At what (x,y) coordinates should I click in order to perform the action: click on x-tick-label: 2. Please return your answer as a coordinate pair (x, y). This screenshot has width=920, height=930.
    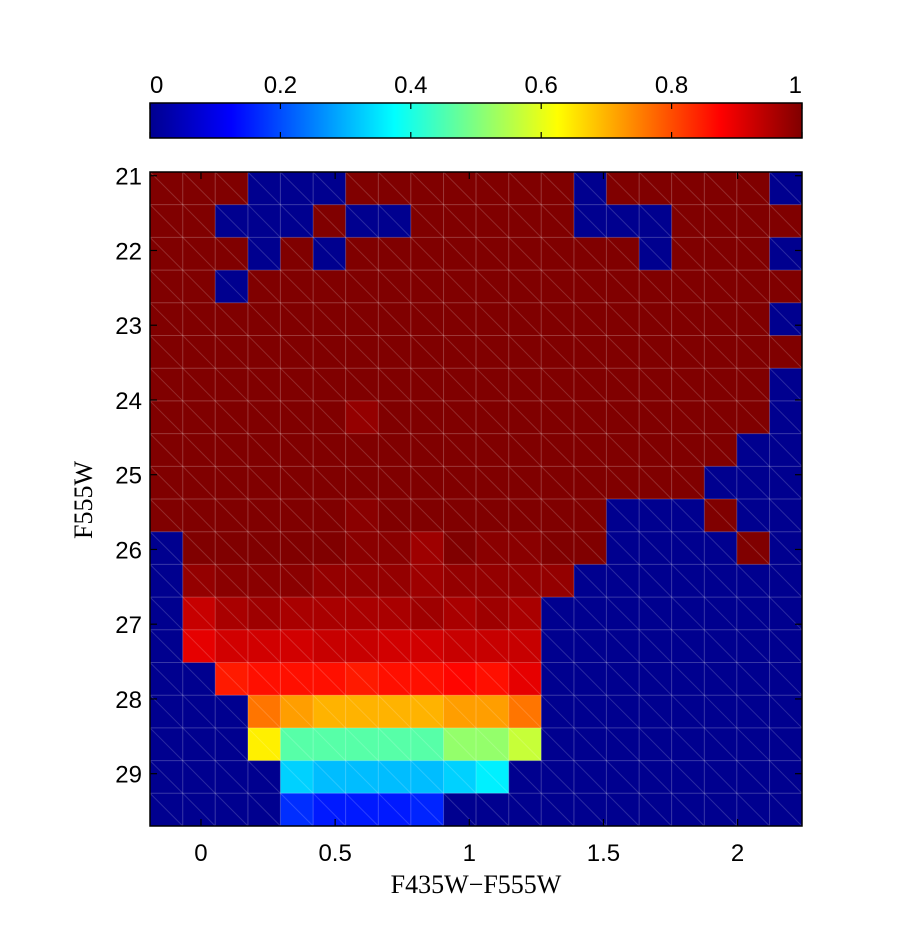
    Looking at the image, I should click on (737, 853).